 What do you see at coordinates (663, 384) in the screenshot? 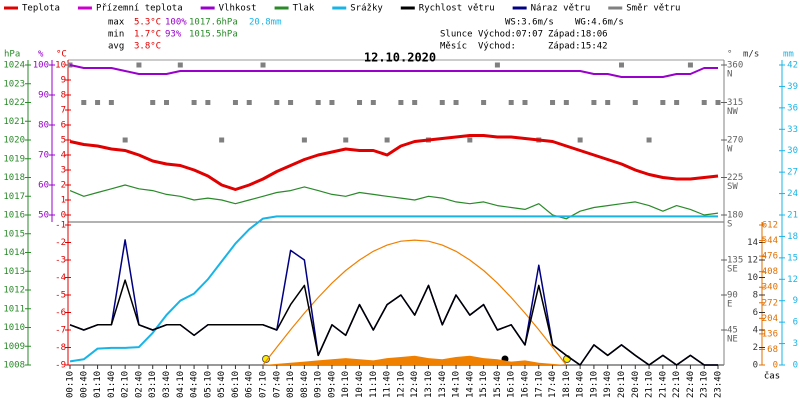
I see `x-tick-label: 21:40` at bounding box center [663, 384].